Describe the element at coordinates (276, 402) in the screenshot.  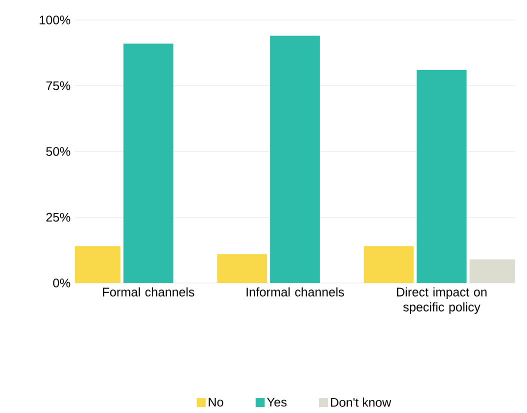
I see `legend-label: Yes` at that location.